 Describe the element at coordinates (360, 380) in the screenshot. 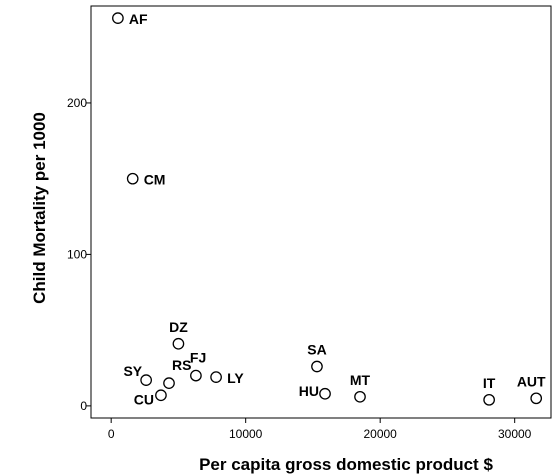

I see `point-label-mt: MT` at that location.